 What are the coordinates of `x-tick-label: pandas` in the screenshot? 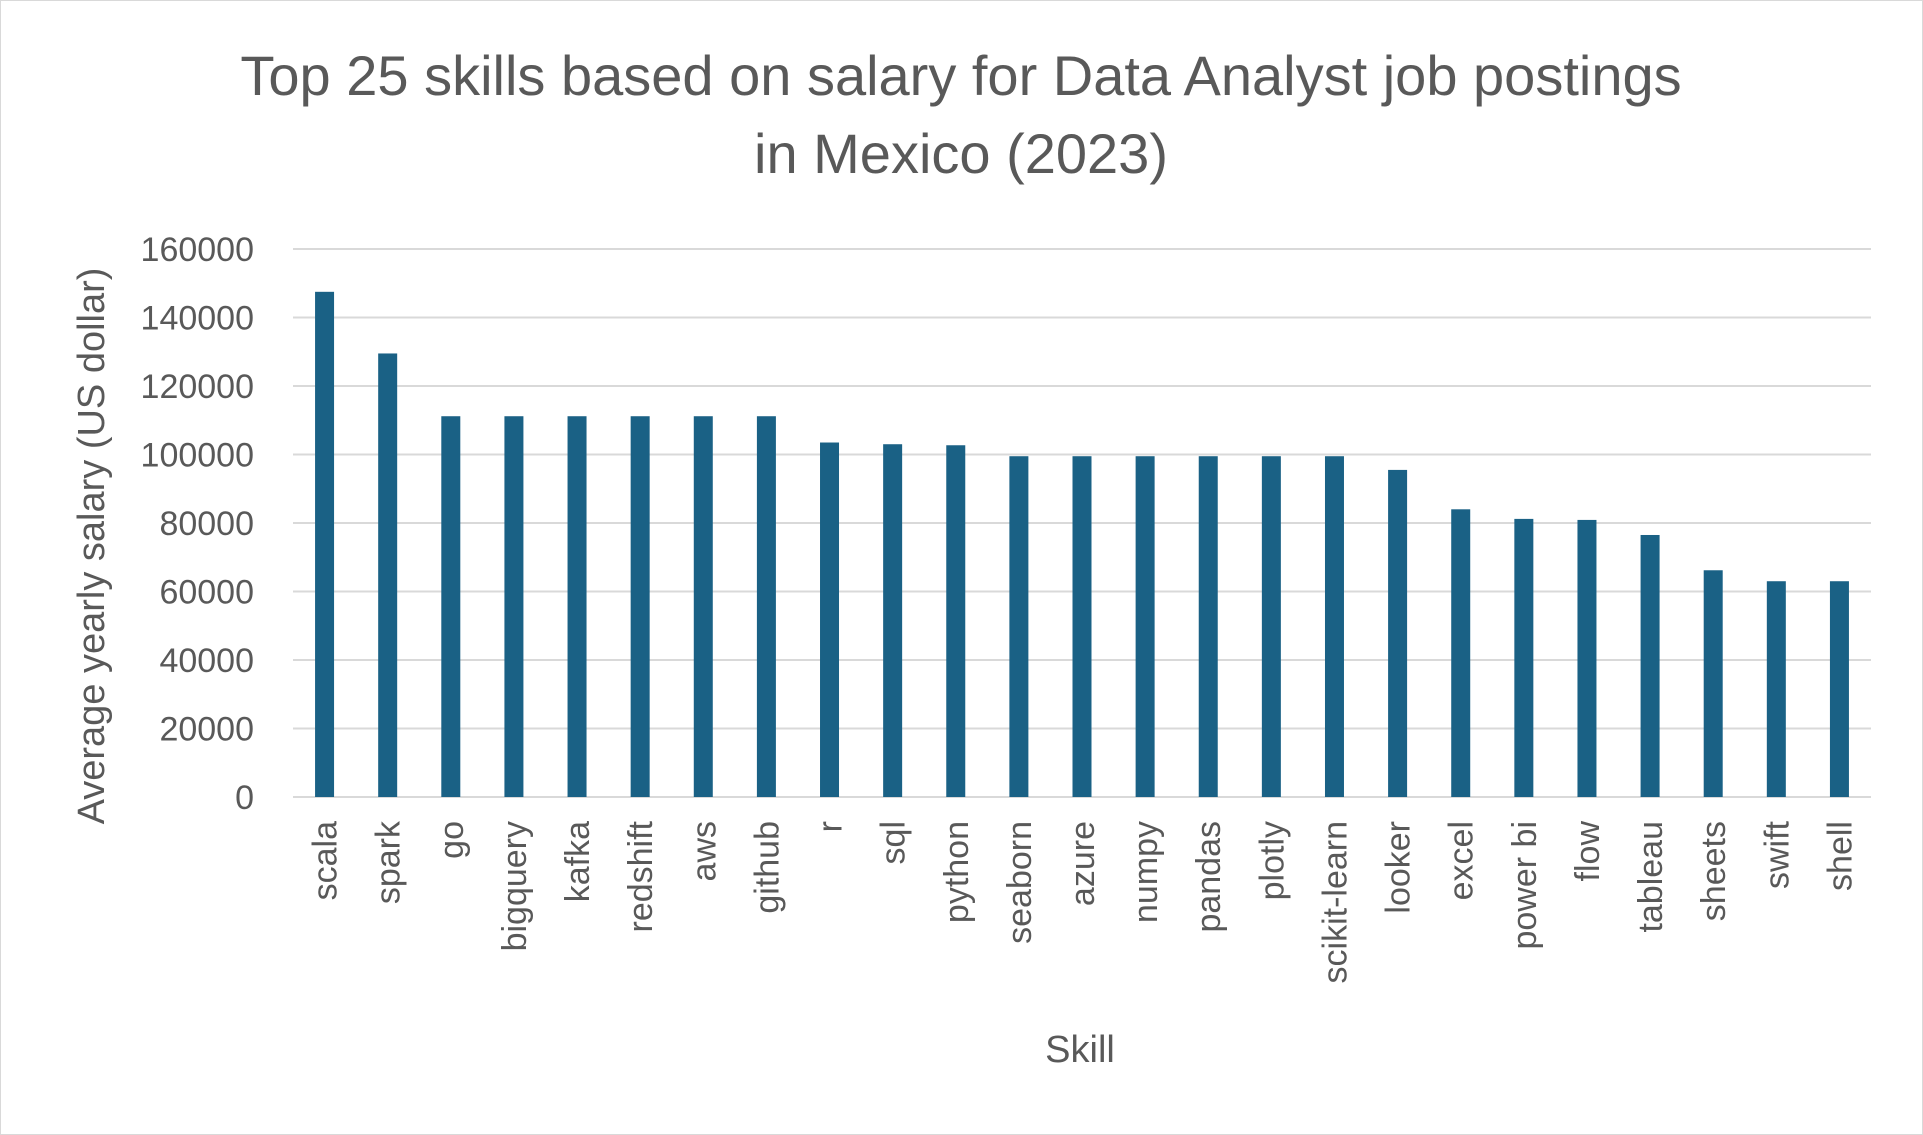 It's located at (1209, 877).